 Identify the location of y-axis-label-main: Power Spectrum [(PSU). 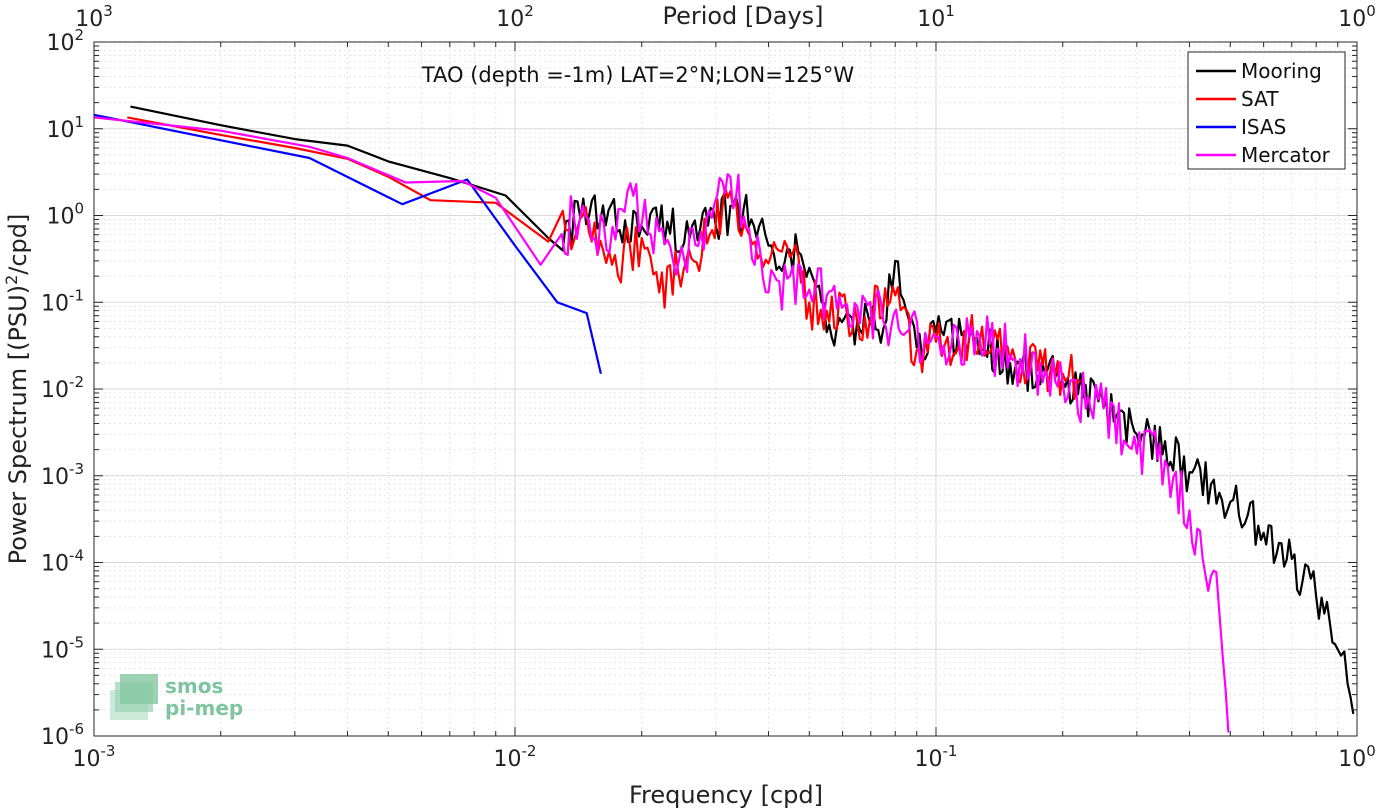
(18, 424).